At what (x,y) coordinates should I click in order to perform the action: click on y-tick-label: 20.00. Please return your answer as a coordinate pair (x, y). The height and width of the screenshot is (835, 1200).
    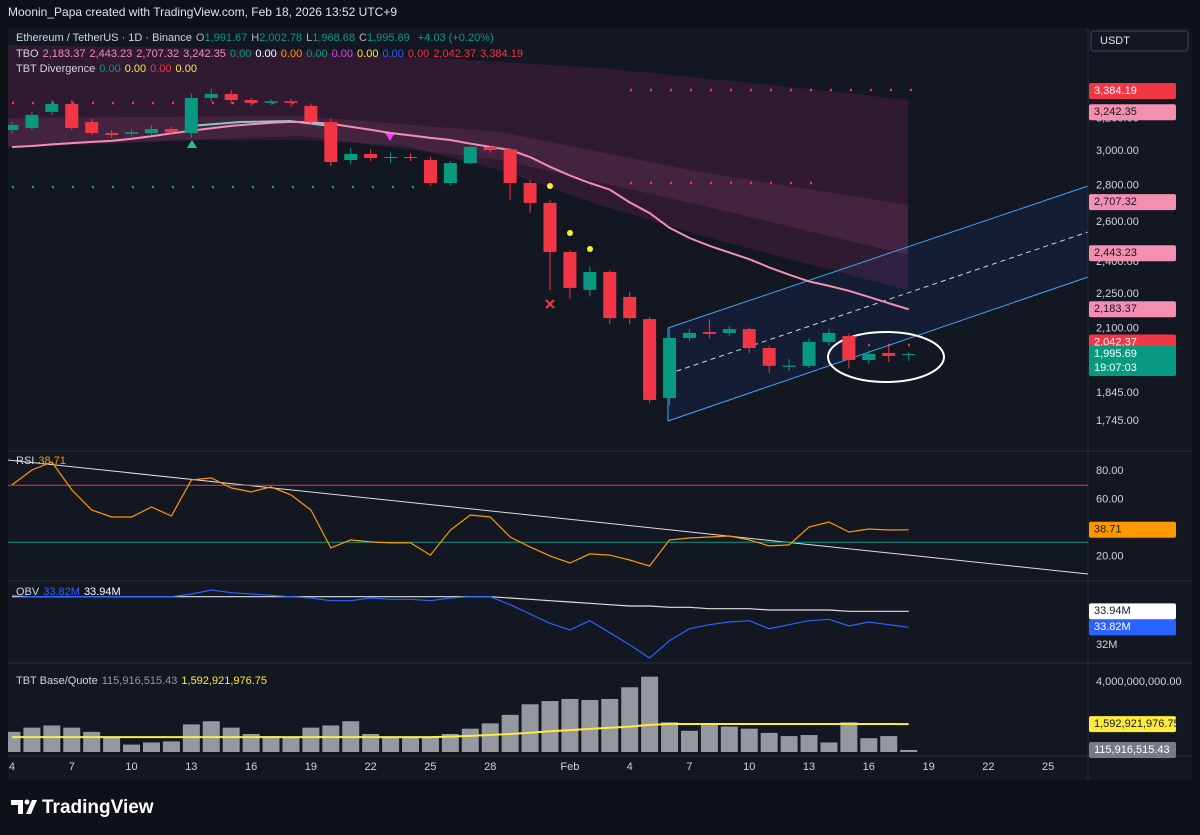
    Looking at the image, I should click on (1110, 556).